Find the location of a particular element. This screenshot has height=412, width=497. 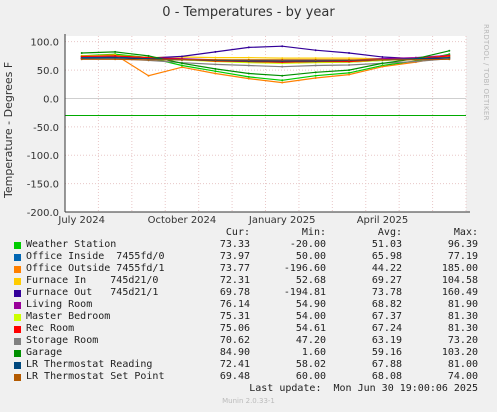

legend-name: Living Room is located at coordinates (59, 304).